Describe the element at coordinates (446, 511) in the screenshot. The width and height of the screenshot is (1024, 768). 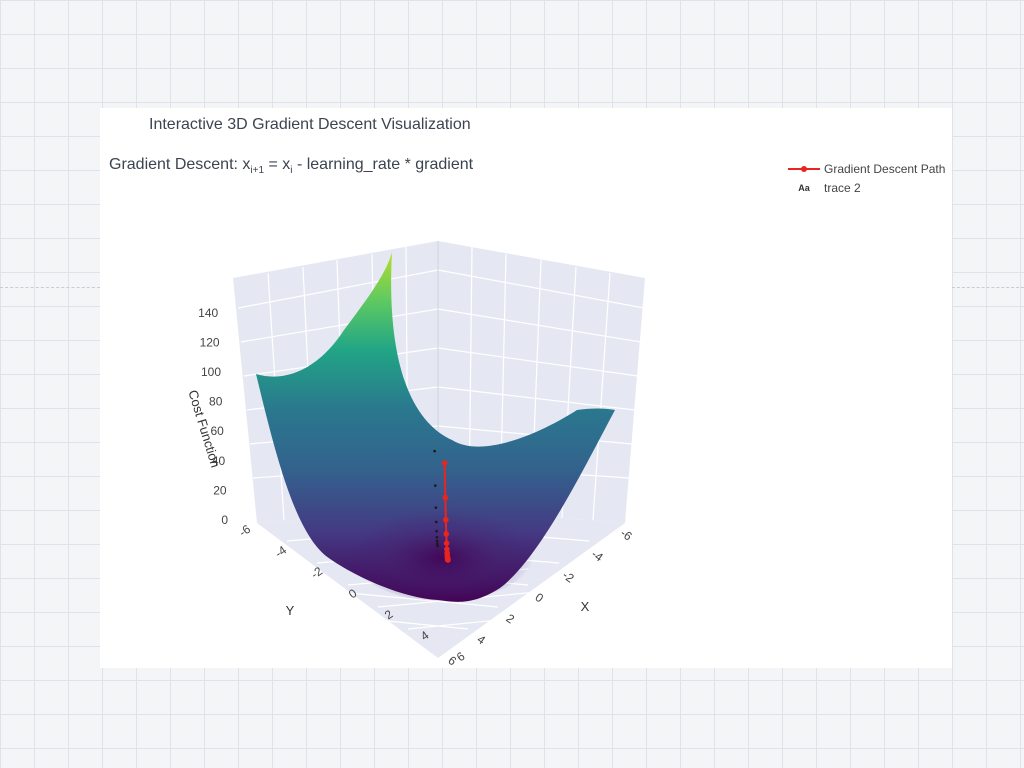
I see `gradient-descent-path` at that location.